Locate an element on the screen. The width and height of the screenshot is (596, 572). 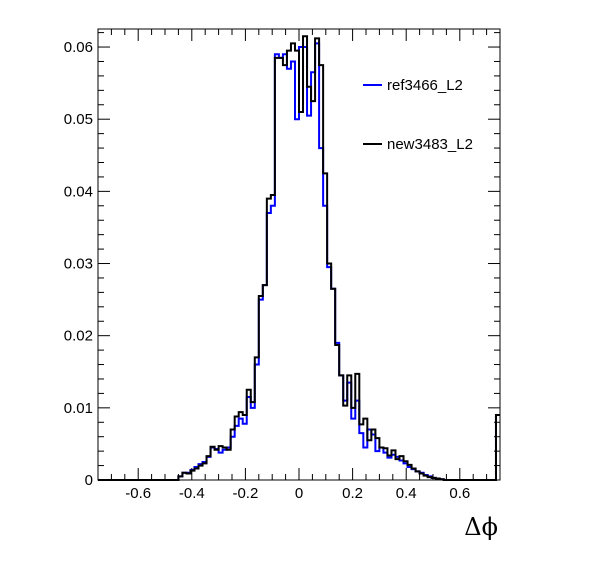
y-tick-label: 0.03 is located at coordinates (78, 264).